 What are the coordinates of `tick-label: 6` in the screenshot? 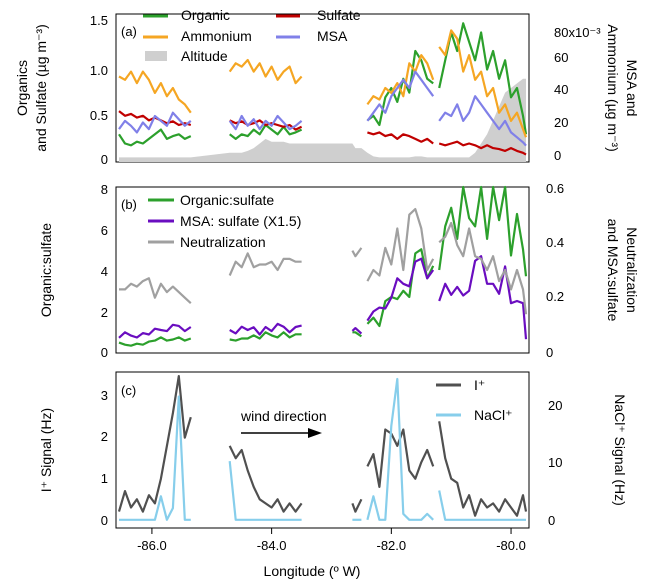 It's located at (104, 230).